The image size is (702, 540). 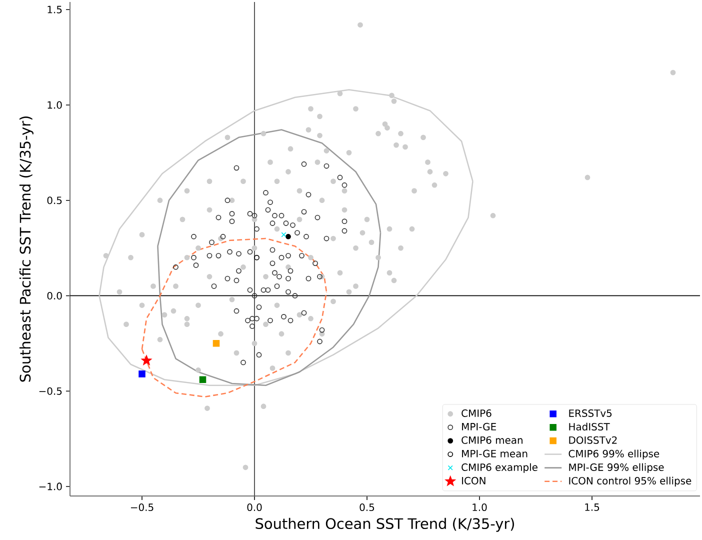 I want to click on y-tick-label: −0.5, so click(x=50, y=391).